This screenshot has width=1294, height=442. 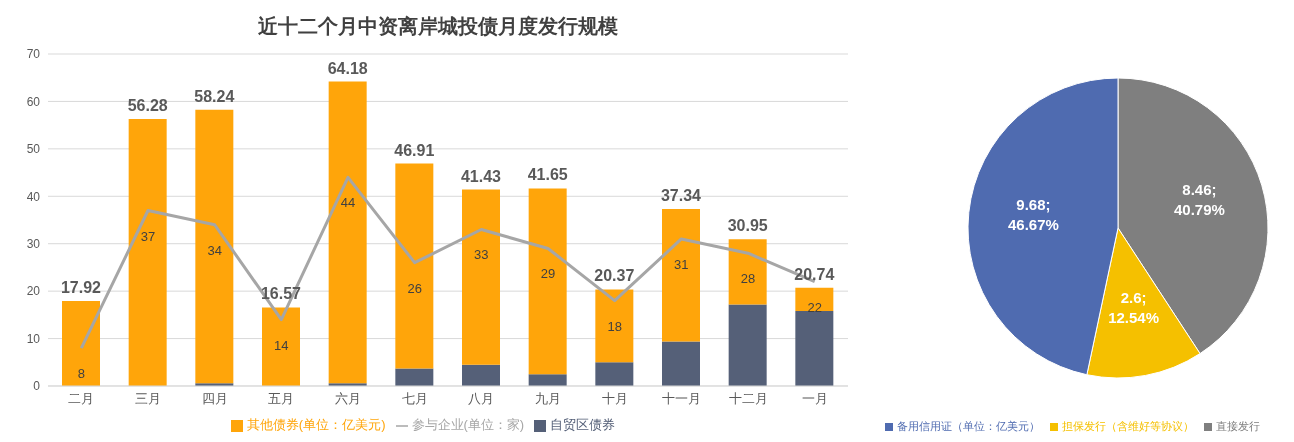 I want to click on data-label: 37, so click(x=148, y=236).